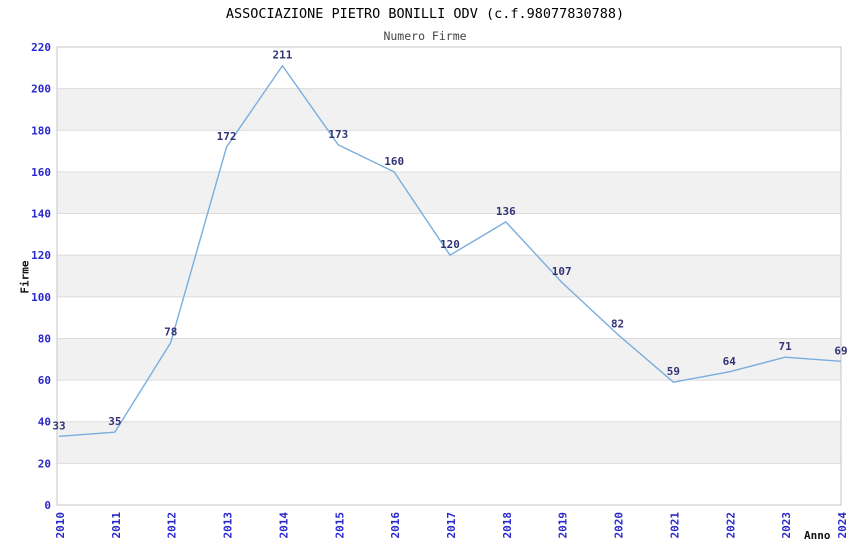 The width and height of the screenshot is (850, 550). What do you see at coordinates (394, 161) in the screenshot?
I see `point-label: 160` at bounding box center [394, 161].